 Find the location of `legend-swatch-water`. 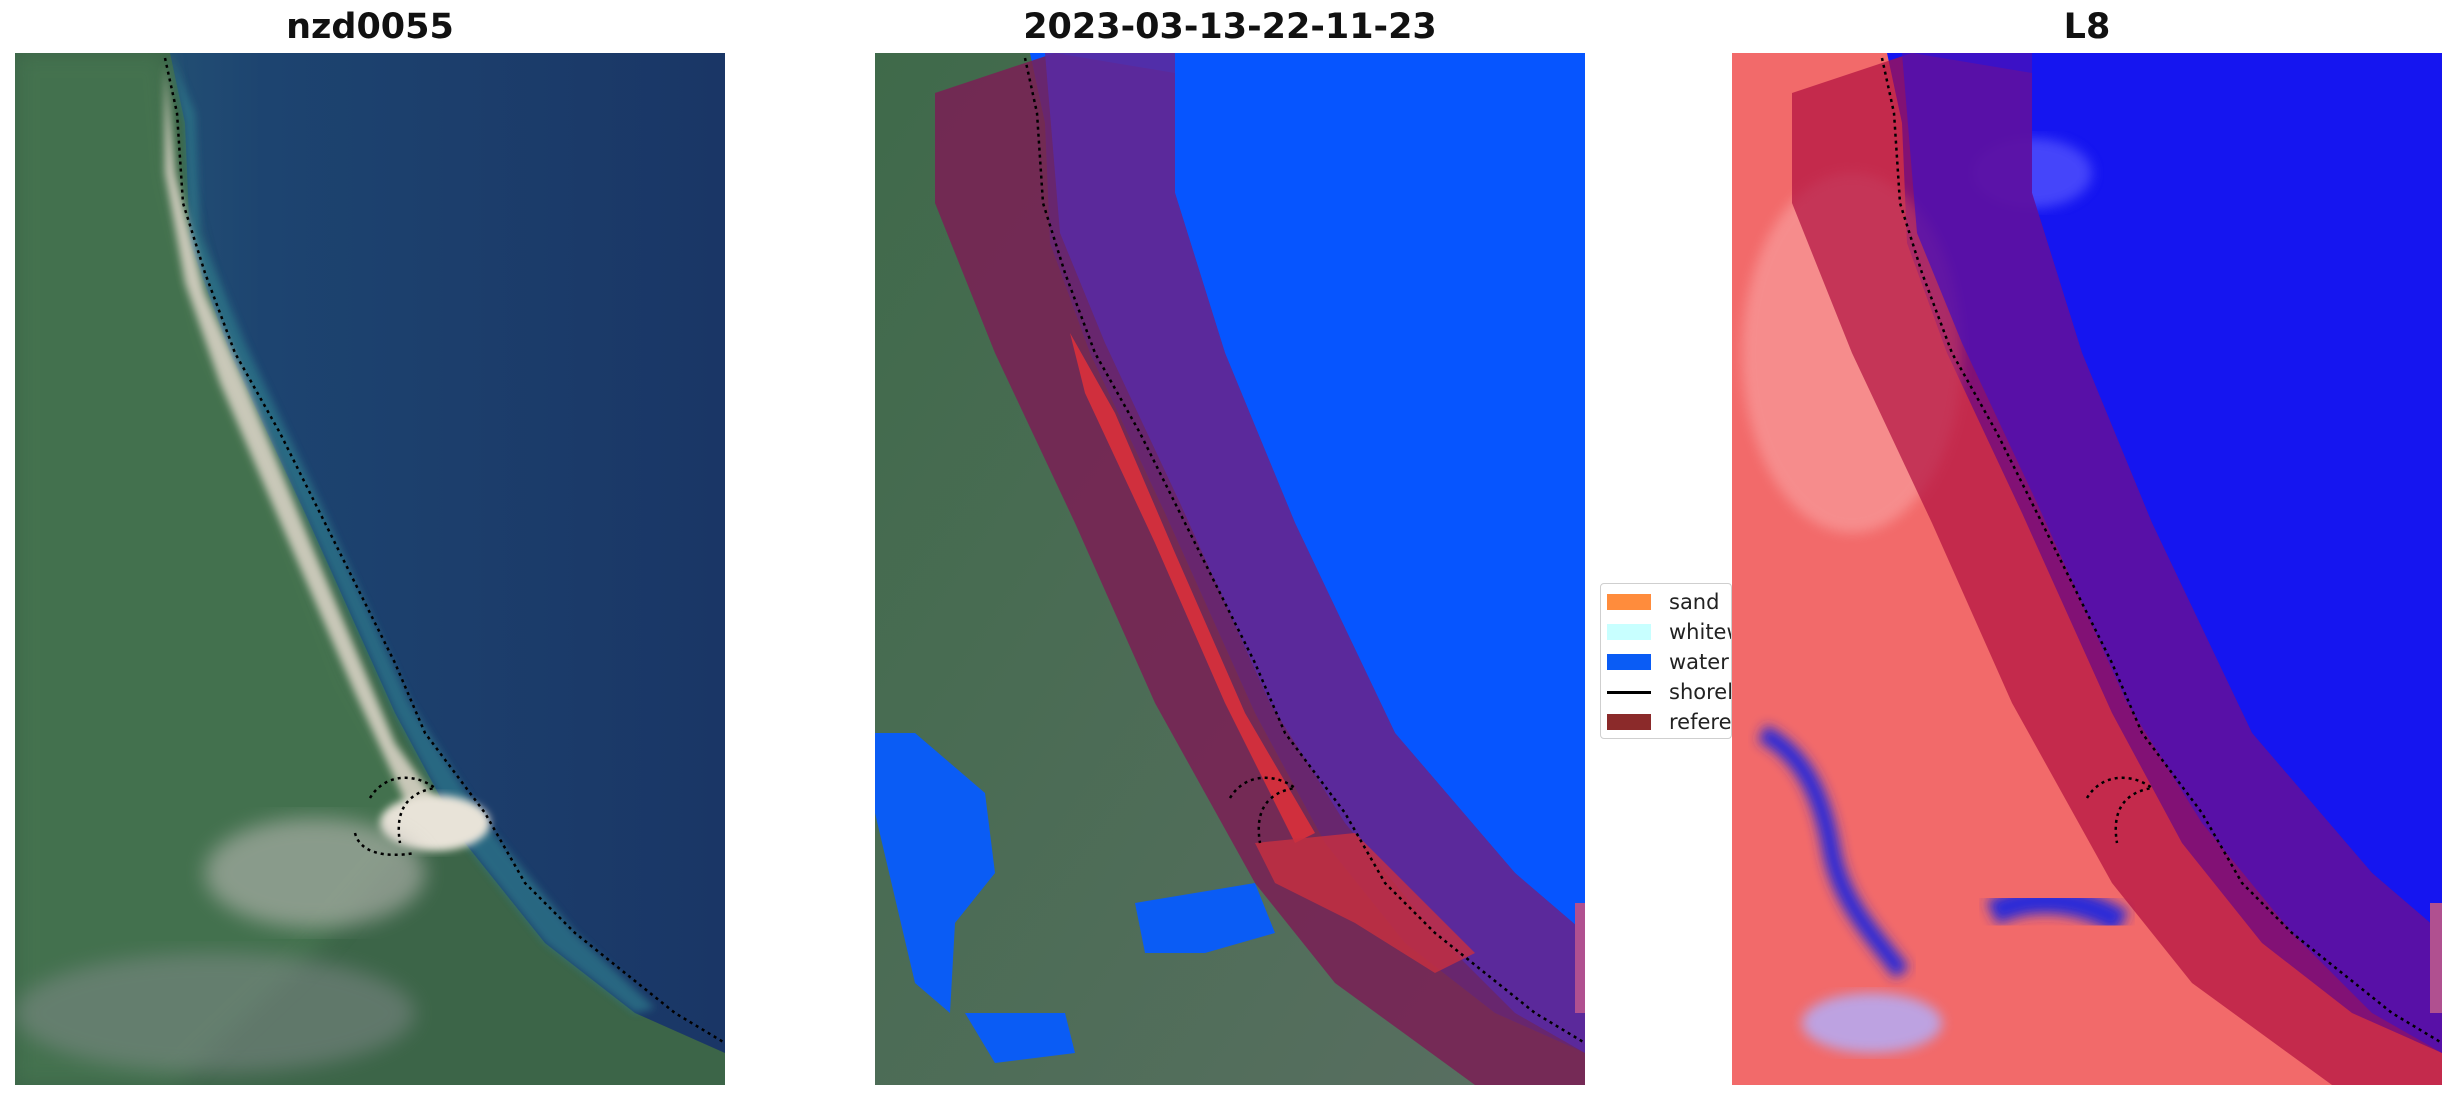

legend-swatch-water is located at coordinates (1629, 662).